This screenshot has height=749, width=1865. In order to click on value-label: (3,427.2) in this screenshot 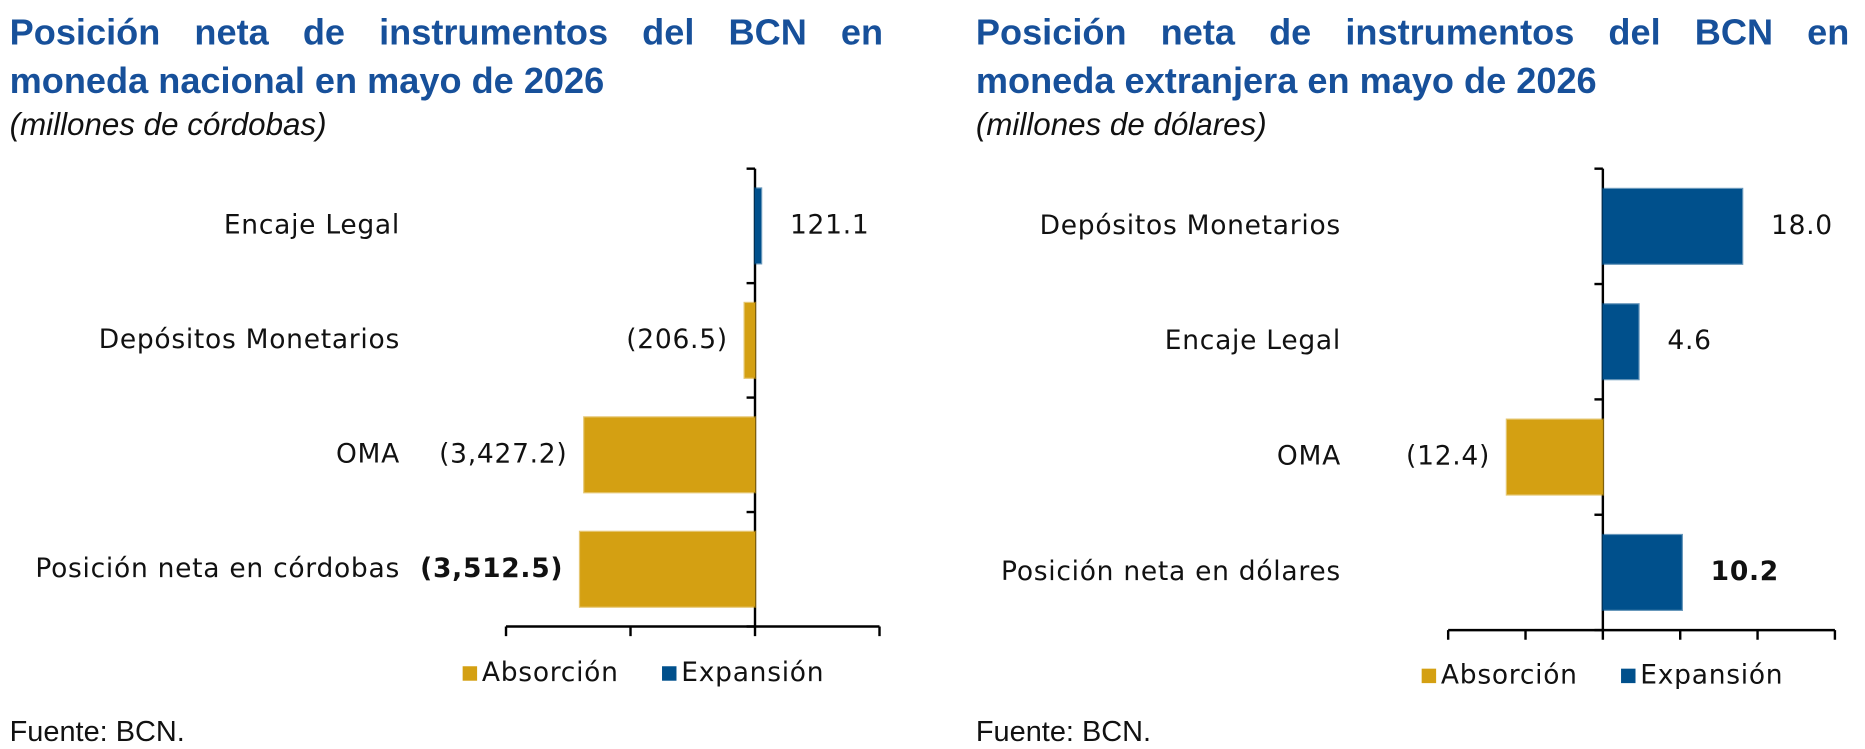, I will do `click(503, 453)`.